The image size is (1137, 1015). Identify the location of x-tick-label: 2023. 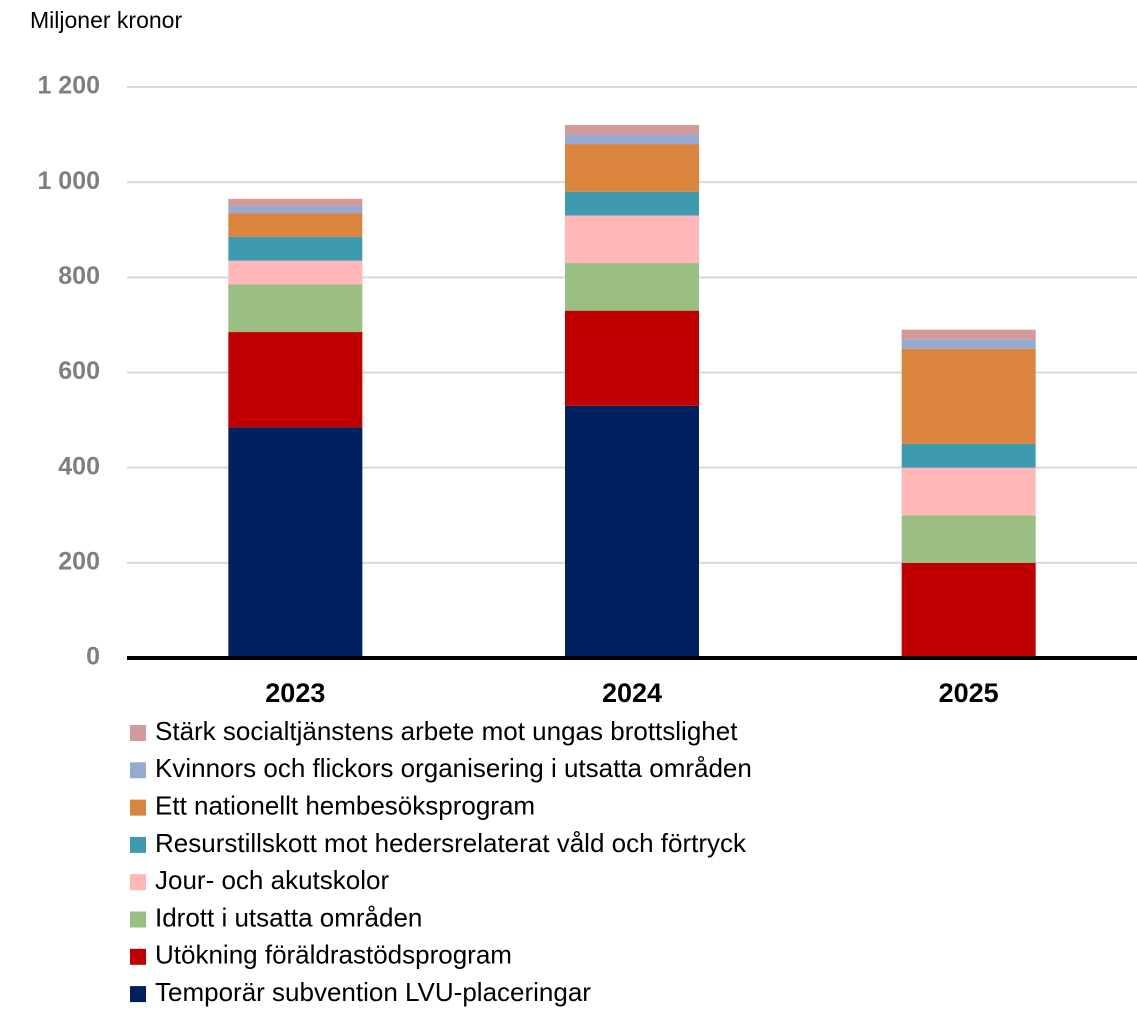
(295, 693).